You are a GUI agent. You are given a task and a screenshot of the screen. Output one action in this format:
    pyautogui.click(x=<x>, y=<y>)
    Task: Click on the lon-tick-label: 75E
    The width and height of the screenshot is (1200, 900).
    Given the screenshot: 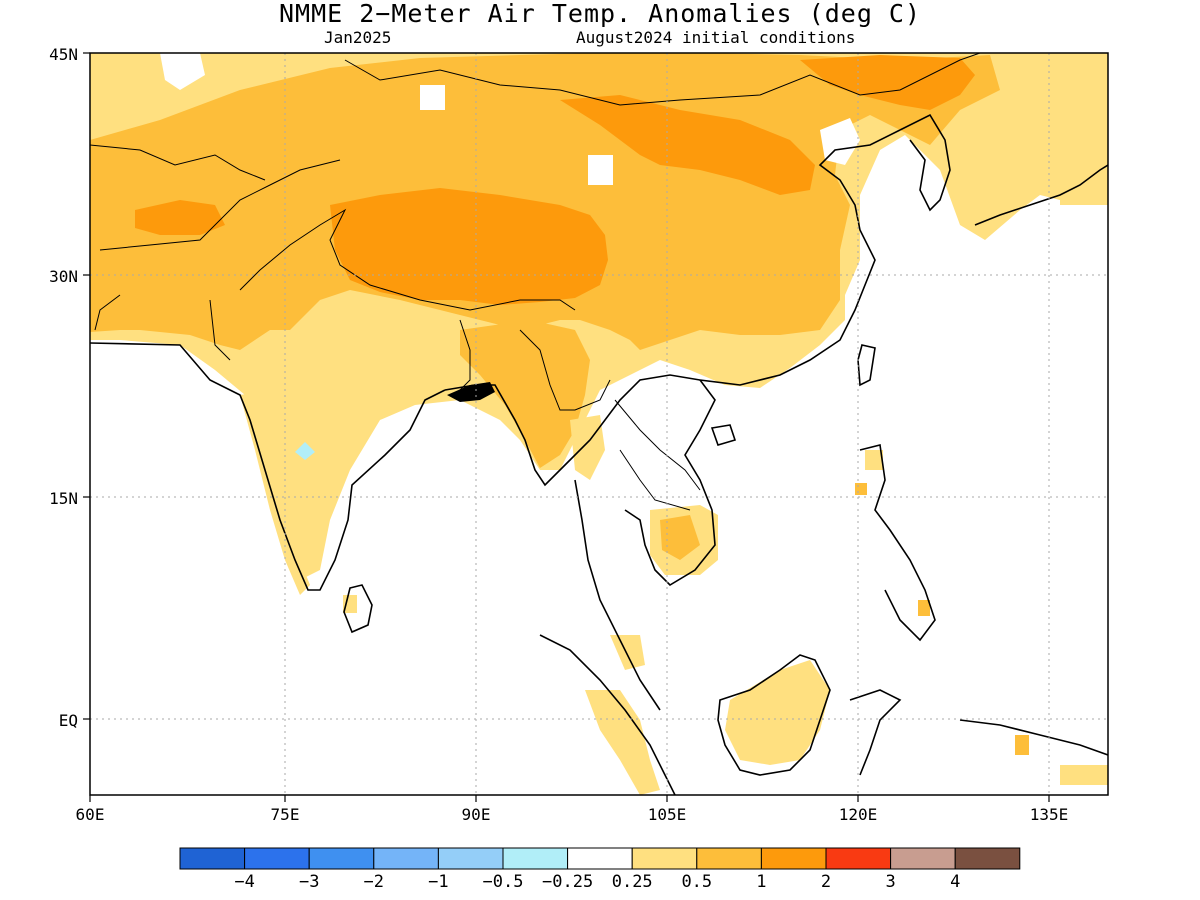 What is the action you would take?
    pyautogui.click(x=285, y=814)
    